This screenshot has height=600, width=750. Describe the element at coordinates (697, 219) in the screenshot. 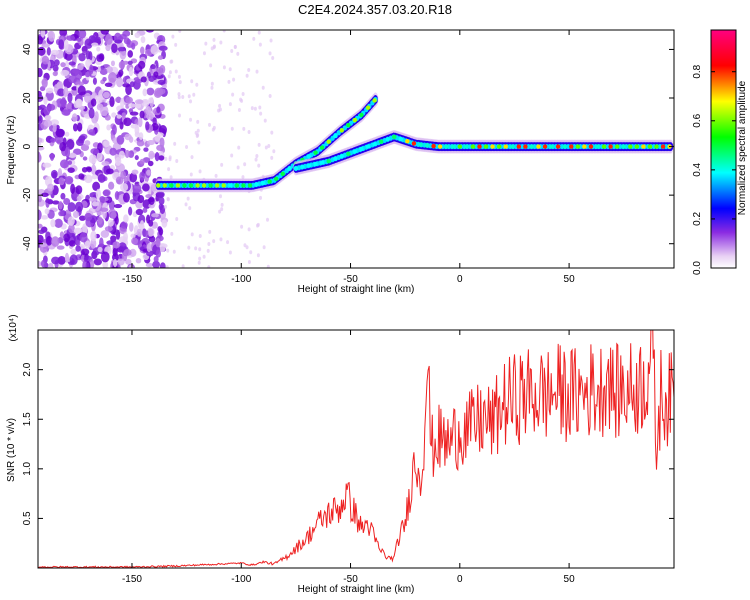

I see `colorbar-tick-label: 0.2` at that location.